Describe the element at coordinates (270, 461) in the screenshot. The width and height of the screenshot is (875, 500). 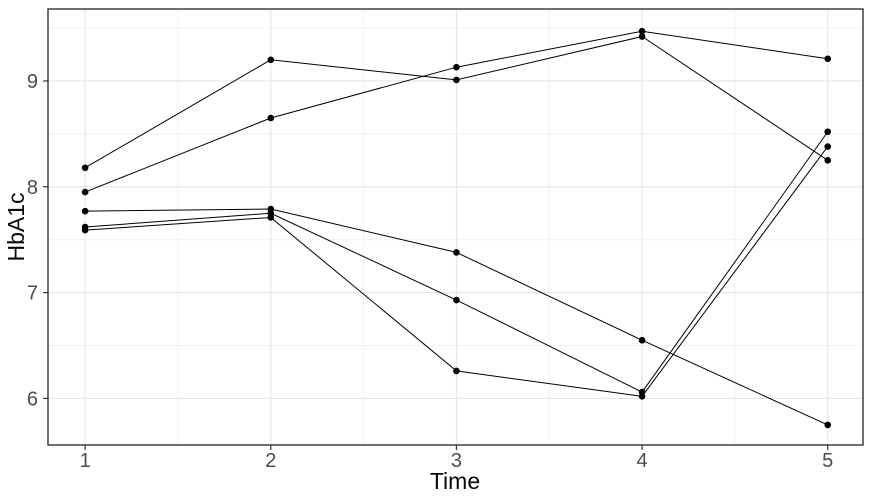
I see `x-tick-label: 2` at that location.